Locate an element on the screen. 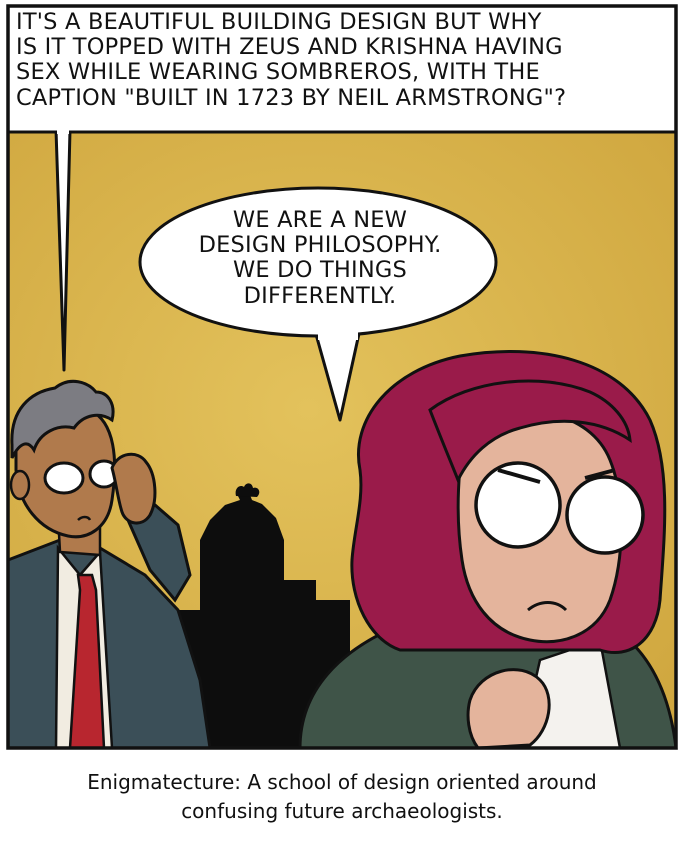 The image size is (684, 850). footer-caption-line: confusing future archaeologists. is located at coordinates (342, 811).